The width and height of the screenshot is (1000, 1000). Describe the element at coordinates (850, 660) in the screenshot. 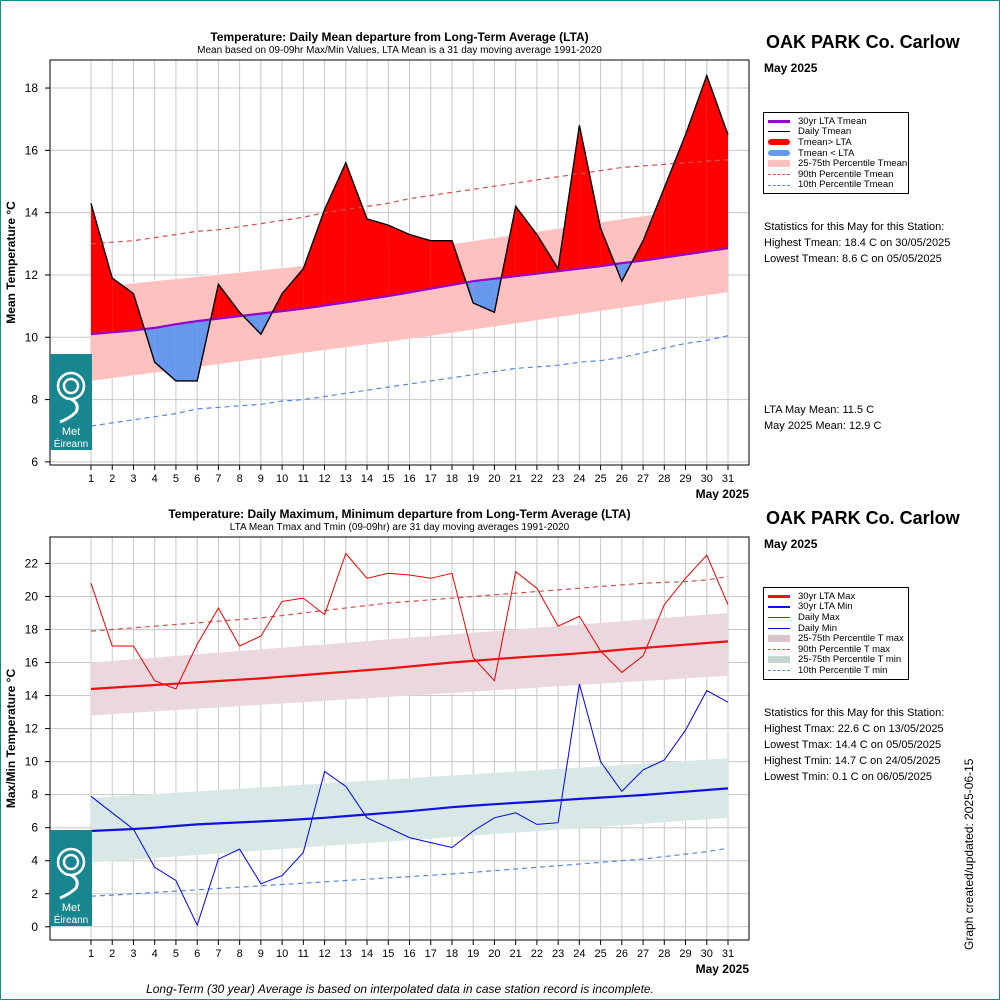

I see `legend-label: 25-75th Percentile T min` at that location.